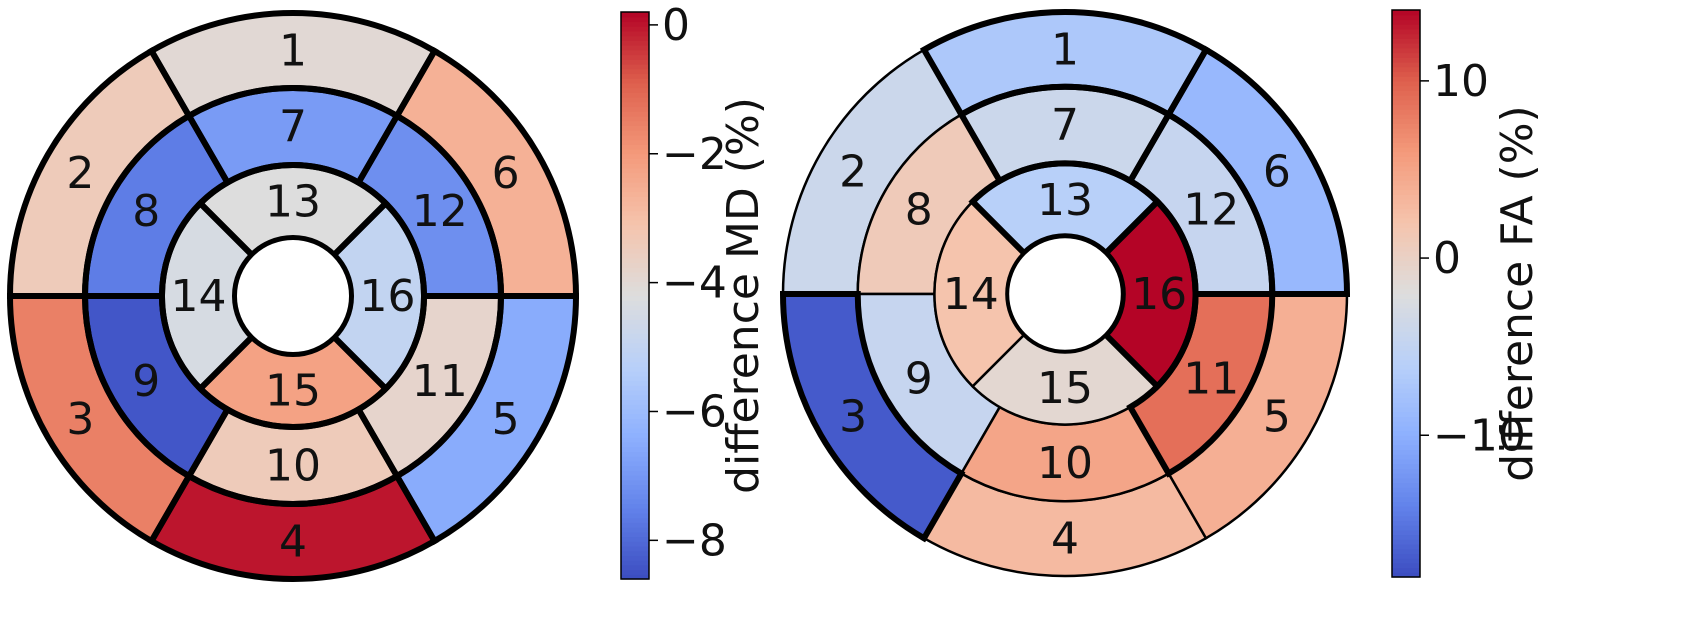  What do you see at coordinates (1517, 293) in the screenshot?
I see `colorbar-axis-label: difference FA (%)` at bounding box center [1517, 293].